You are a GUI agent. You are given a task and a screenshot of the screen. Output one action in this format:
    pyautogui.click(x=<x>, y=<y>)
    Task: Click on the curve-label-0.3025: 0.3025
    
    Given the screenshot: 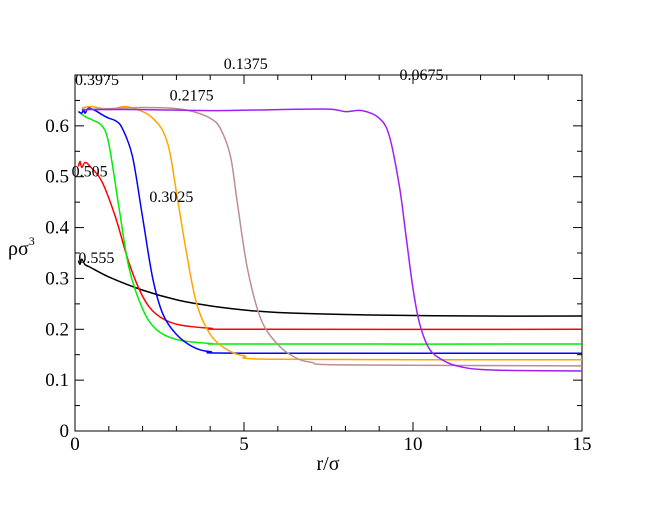 What is the action you would take?
    pyautogui.click(x=171, y=197)
    